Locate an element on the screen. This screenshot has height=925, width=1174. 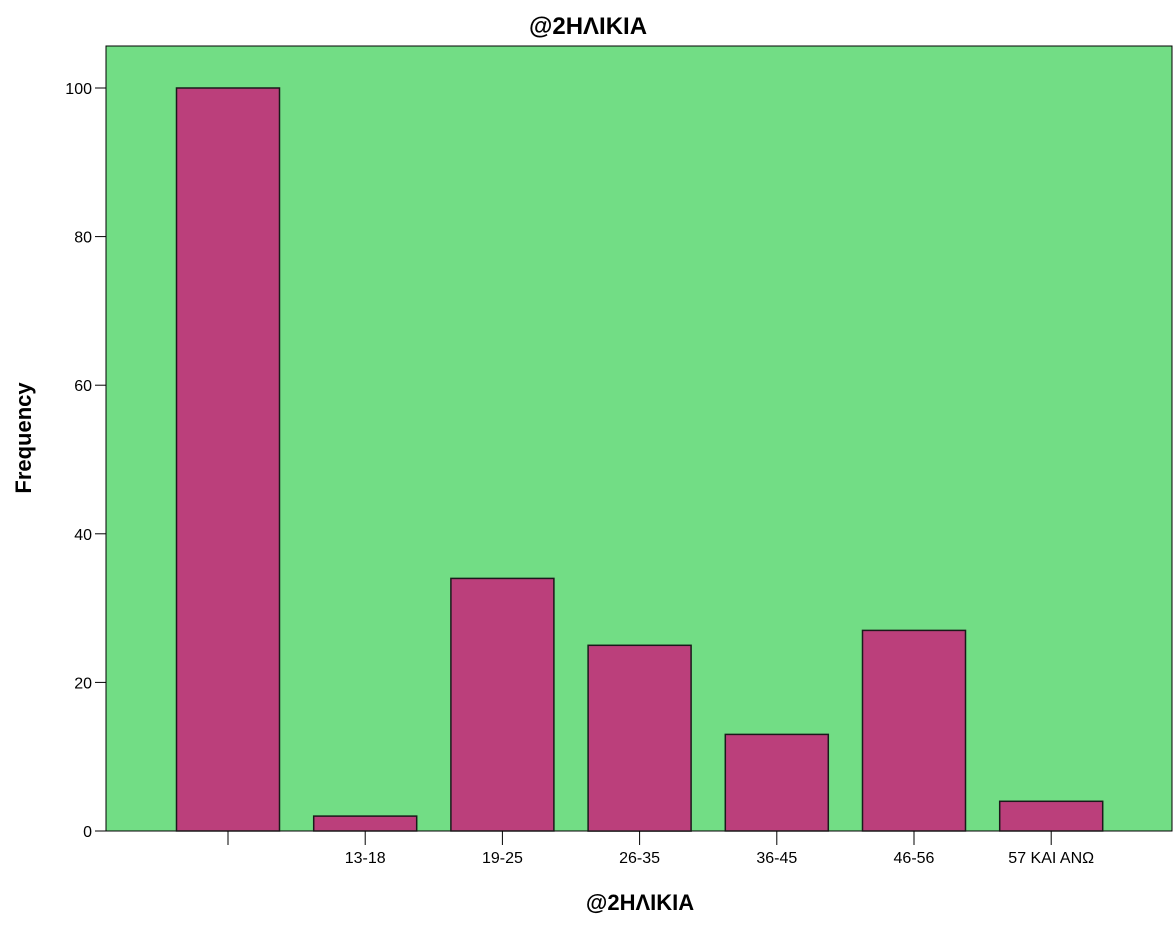
x-tick-label: 57 ΚΑΙ ΑΝΩ is located at coordinates (1051, 858).